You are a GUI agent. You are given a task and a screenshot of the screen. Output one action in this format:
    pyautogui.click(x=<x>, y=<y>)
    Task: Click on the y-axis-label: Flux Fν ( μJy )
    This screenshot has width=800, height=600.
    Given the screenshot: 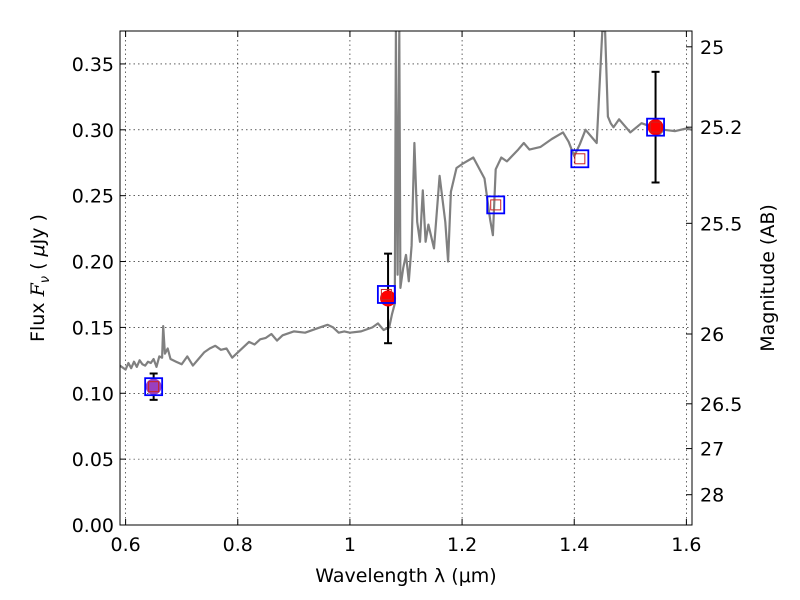 What is the action you would take?
    pyautogui.click(x=40, y=278)
    